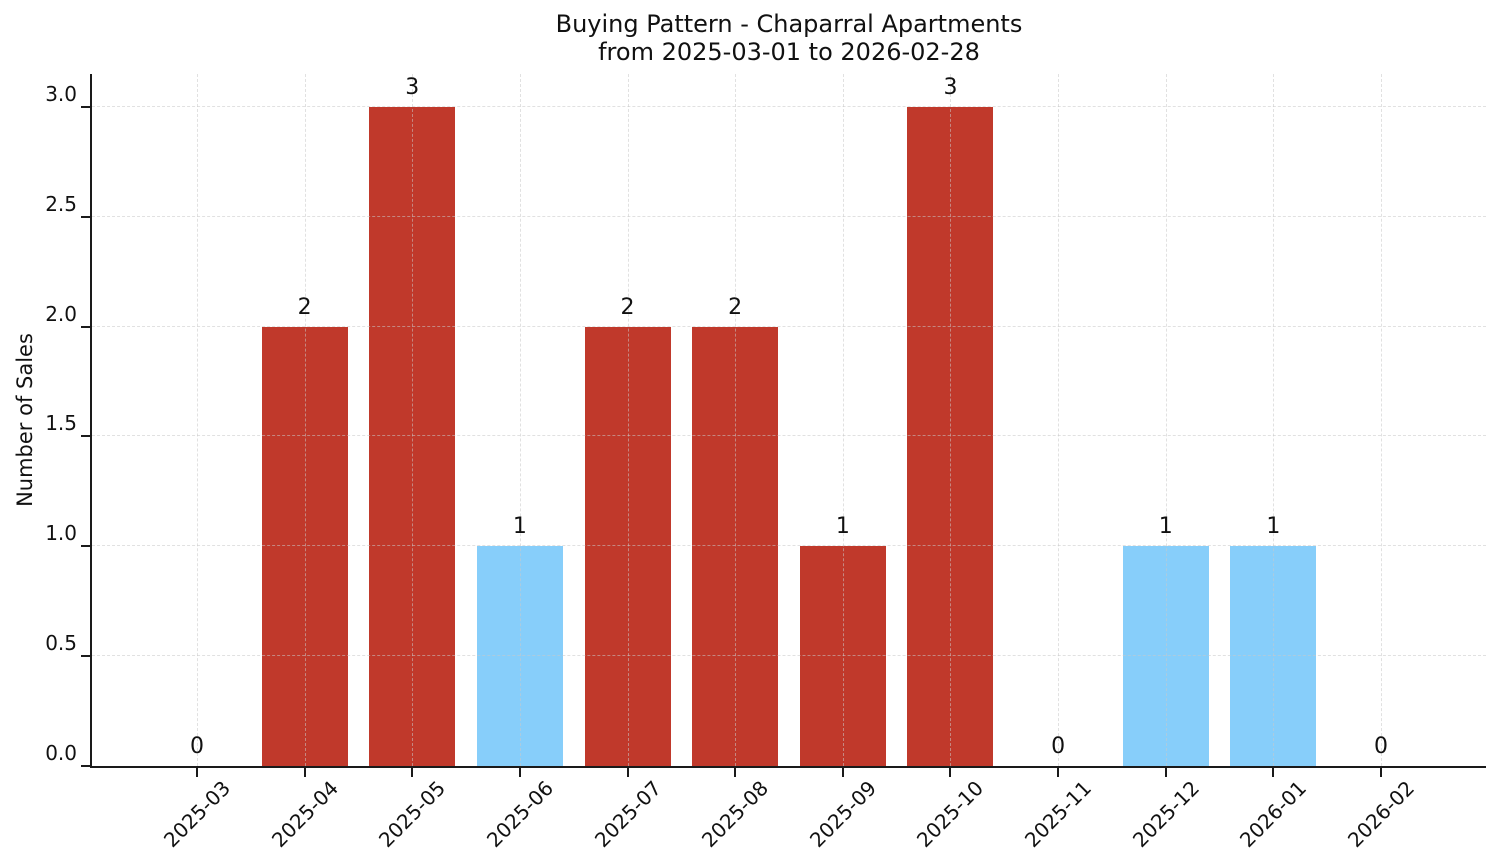  I want to click on y-tick-label-2.0: 2.0, so click(61, 313).